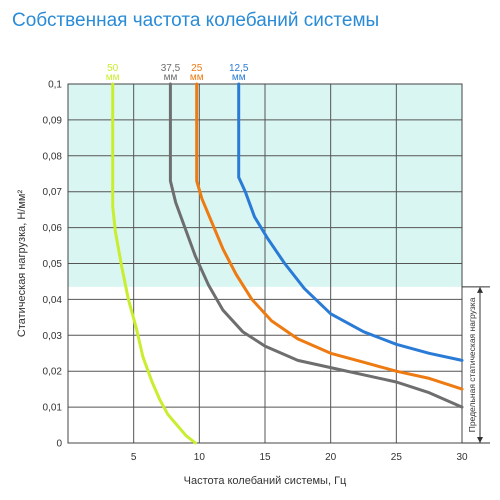  Describe the element at coordinates (265, 481) in the screenshot. I see `x-axis-label: Частота колебаний системы, Гц` at that location.